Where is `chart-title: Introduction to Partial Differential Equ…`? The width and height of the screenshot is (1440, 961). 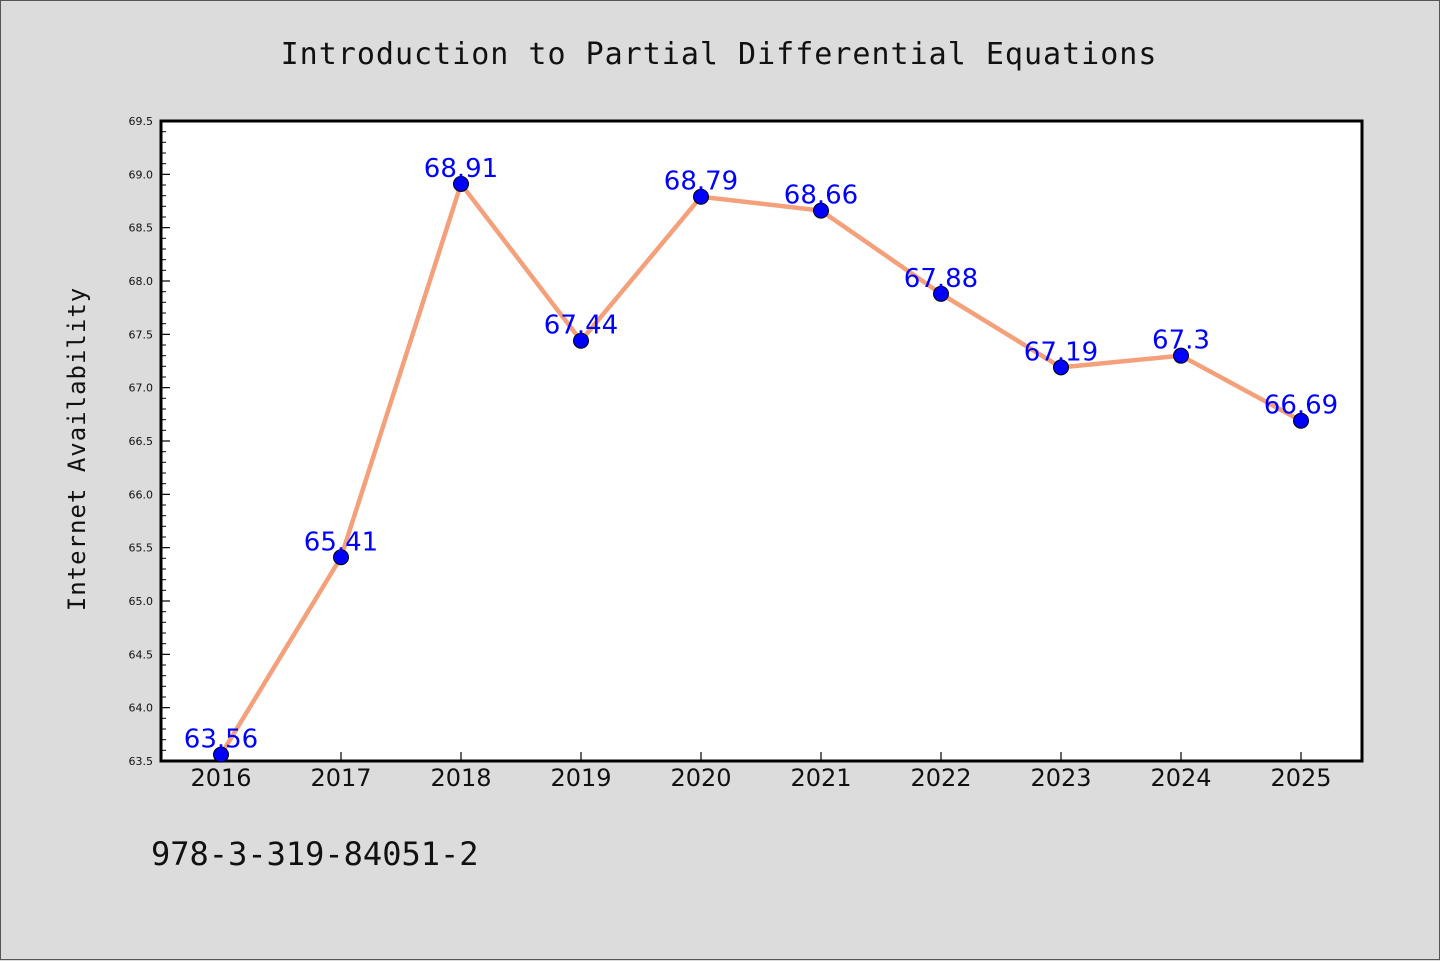
chart-title: Introduction to Partial Differential Equ… is located at coordinates (719, 54).